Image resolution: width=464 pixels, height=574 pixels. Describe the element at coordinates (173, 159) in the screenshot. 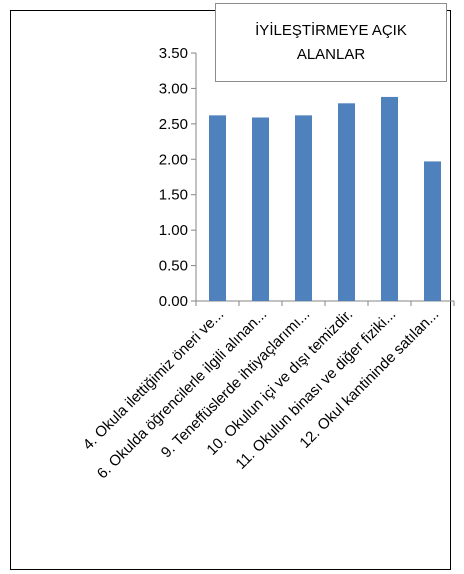

I see `y-tick-label: 2.00` at that location.